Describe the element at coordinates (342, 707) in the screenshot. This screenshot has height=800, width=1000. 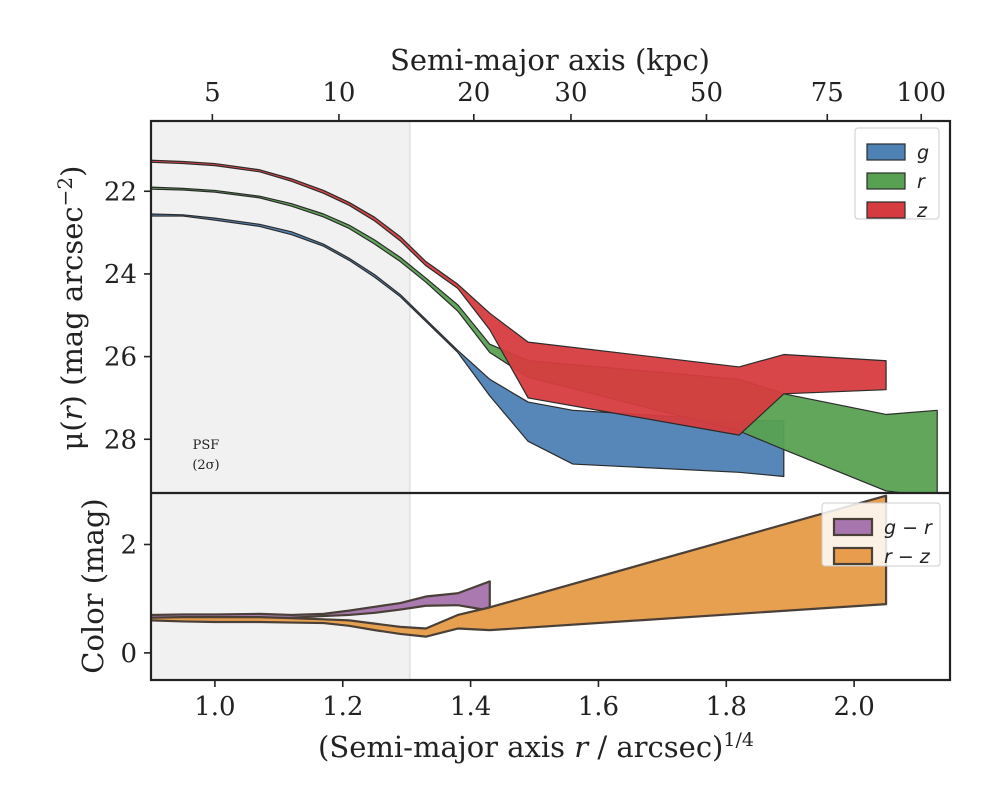
I see `x-tick-label: 1.2` at that location.